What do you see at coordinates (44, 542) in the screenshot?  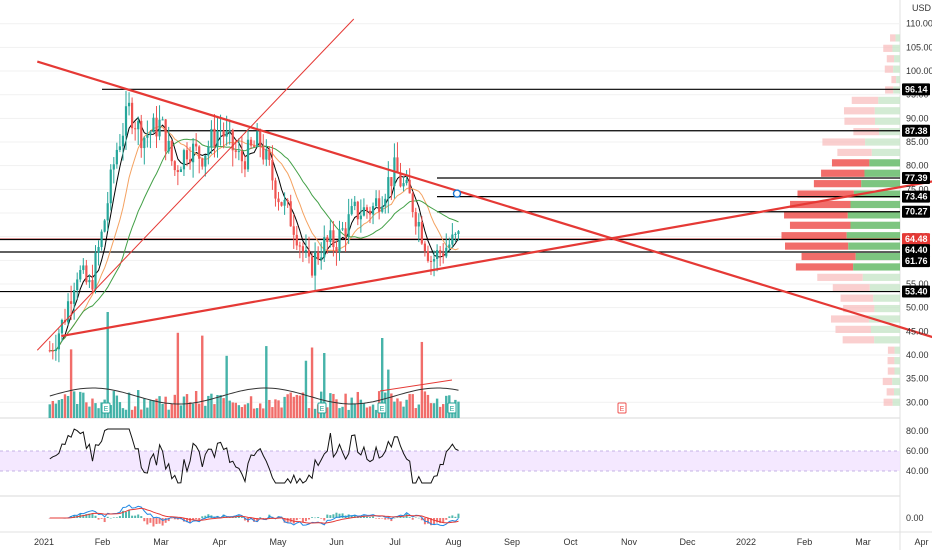 I see `time-tick-label: 2021` at bounding box center [44, 542].